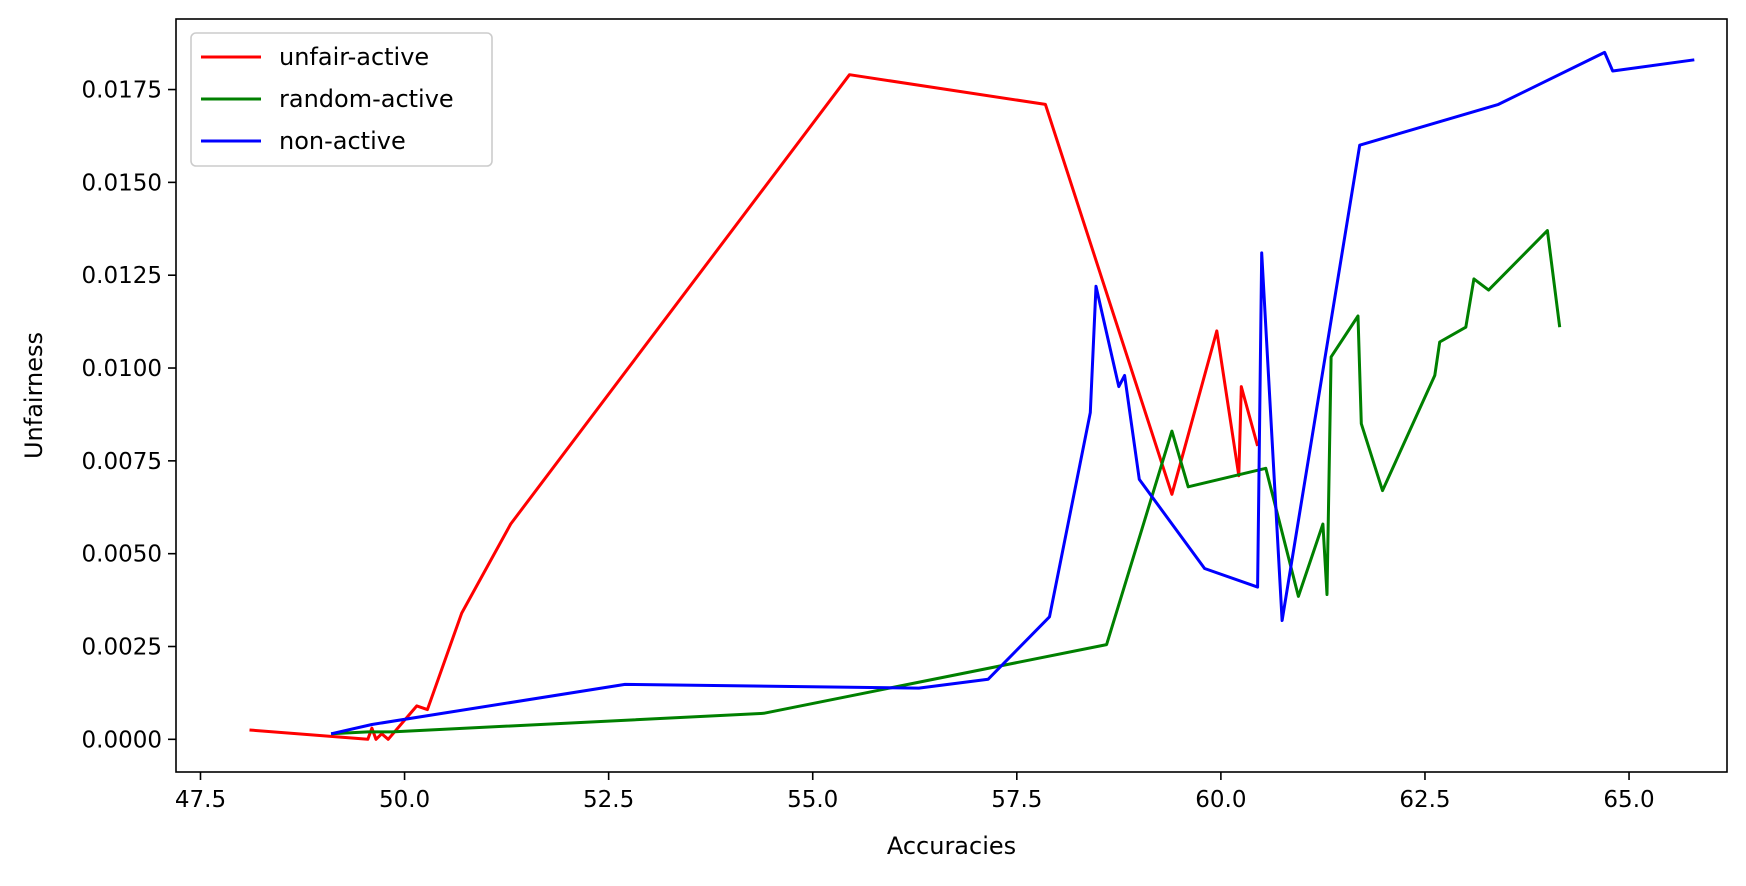  Describe the element at coordinates (1016, 800) in the screenshot. I see `x-tick-label: 57.5` at that location.